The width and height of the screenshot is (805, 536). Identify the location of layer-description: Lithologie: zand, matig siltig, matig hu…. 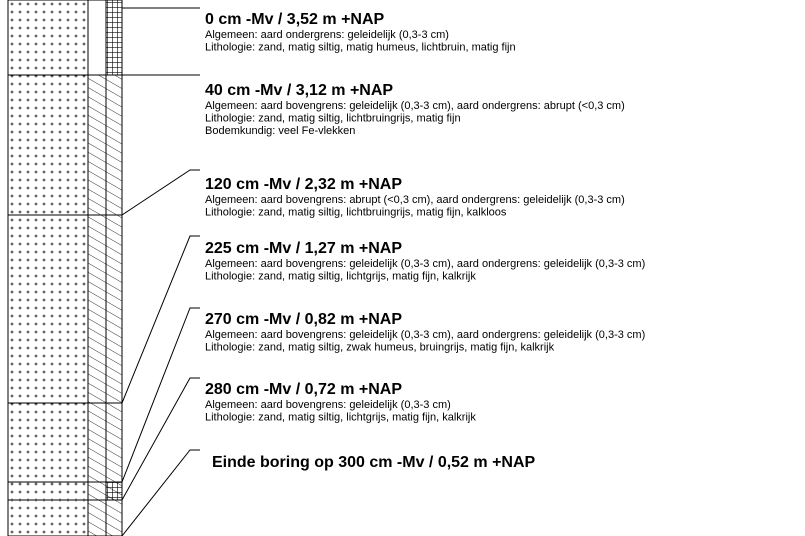
(360, 48).